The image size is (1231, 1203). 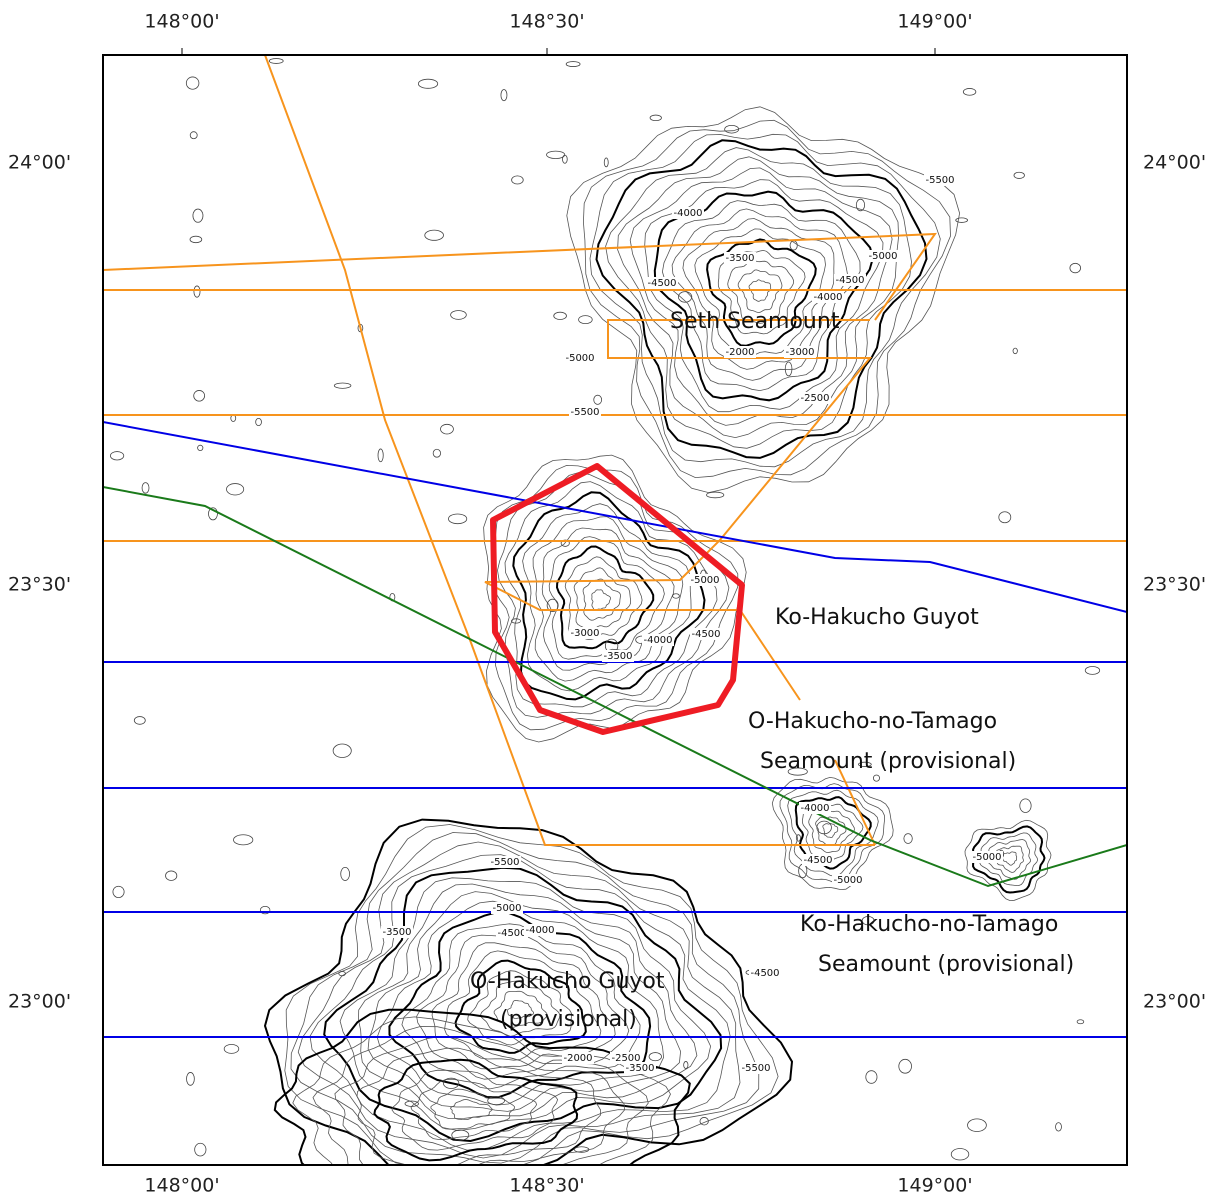 What do you see at coordinates (929, 924) in the screenshot?
I see `feature-label: Ko-Hakucho-no-Tamago` at bounding box center [929, 924].